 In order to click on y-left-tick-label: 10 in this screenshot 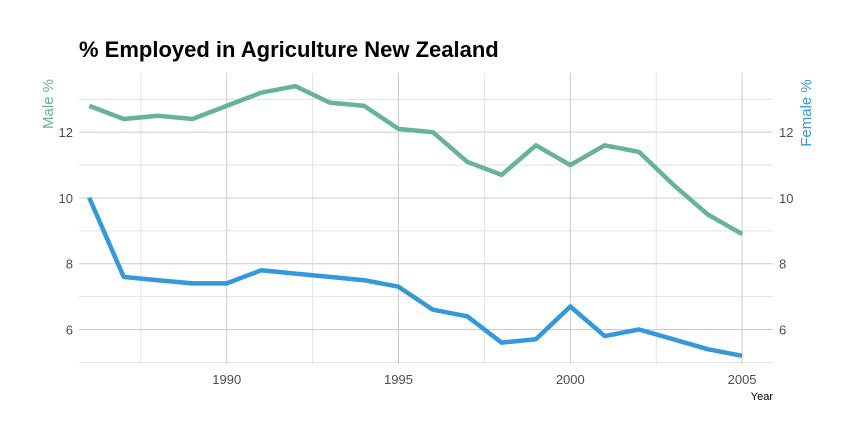, I will do `click(66, 198)`.